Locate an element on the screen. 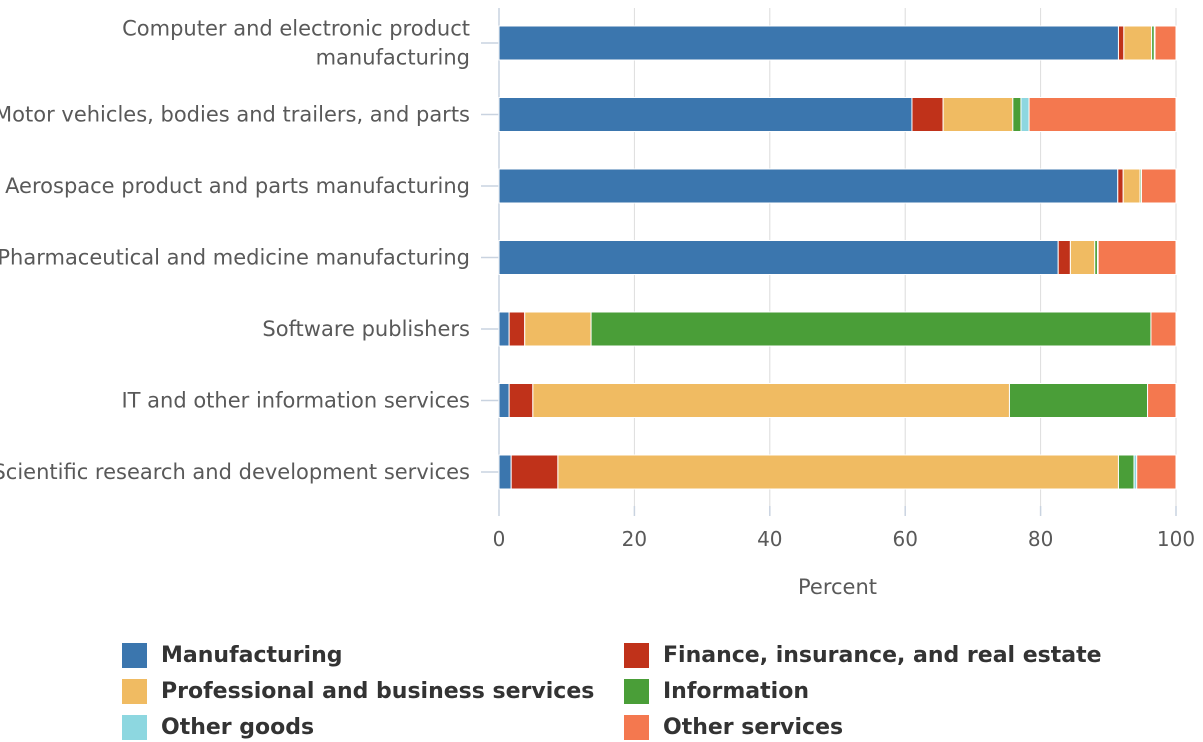 Image resolution: width=1203 pixels, height=742 pixels. legend-label: Other goods is located at coordinates (238, 727).